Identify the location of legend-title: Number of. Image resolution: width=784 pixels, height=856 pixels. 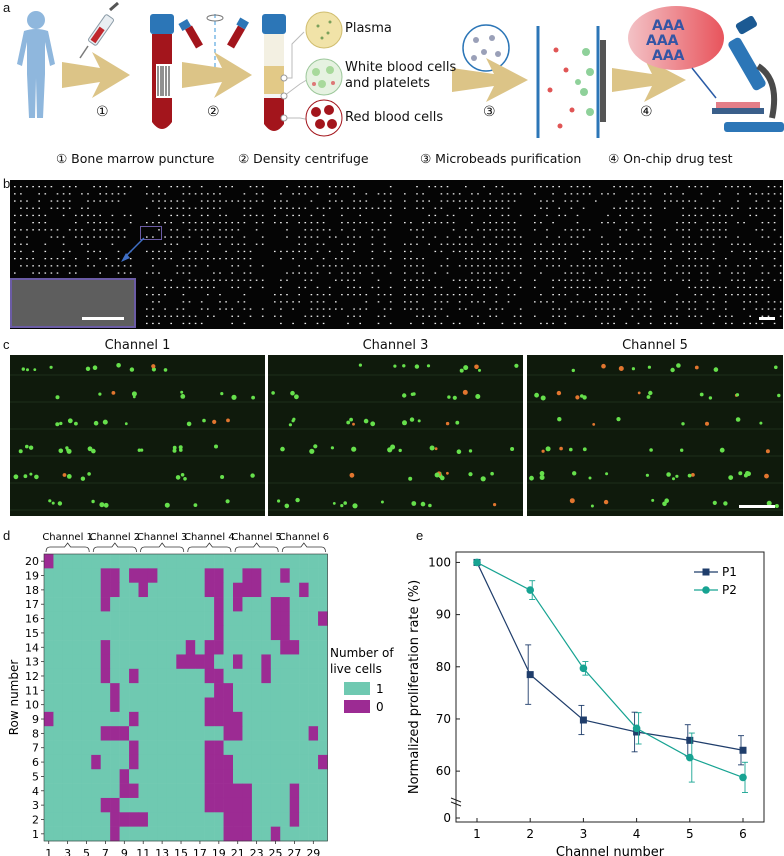
(362, 653).